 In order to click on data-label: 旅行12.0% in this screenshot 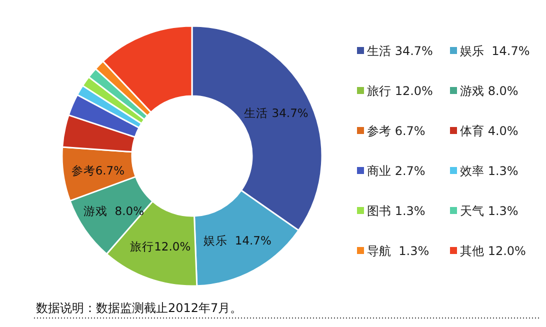, I will do `click(160, 247)`.